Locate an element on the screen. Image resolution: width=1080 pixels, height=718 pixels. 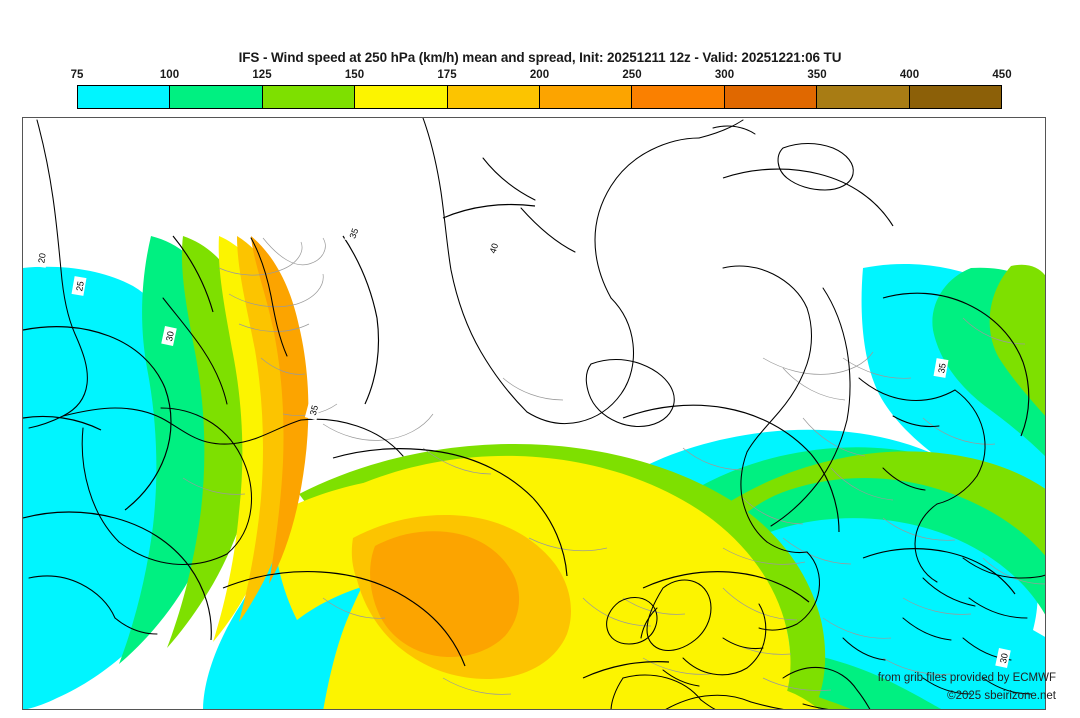
colorbar-tick-75: 75 is located at coordinates (77, 75).